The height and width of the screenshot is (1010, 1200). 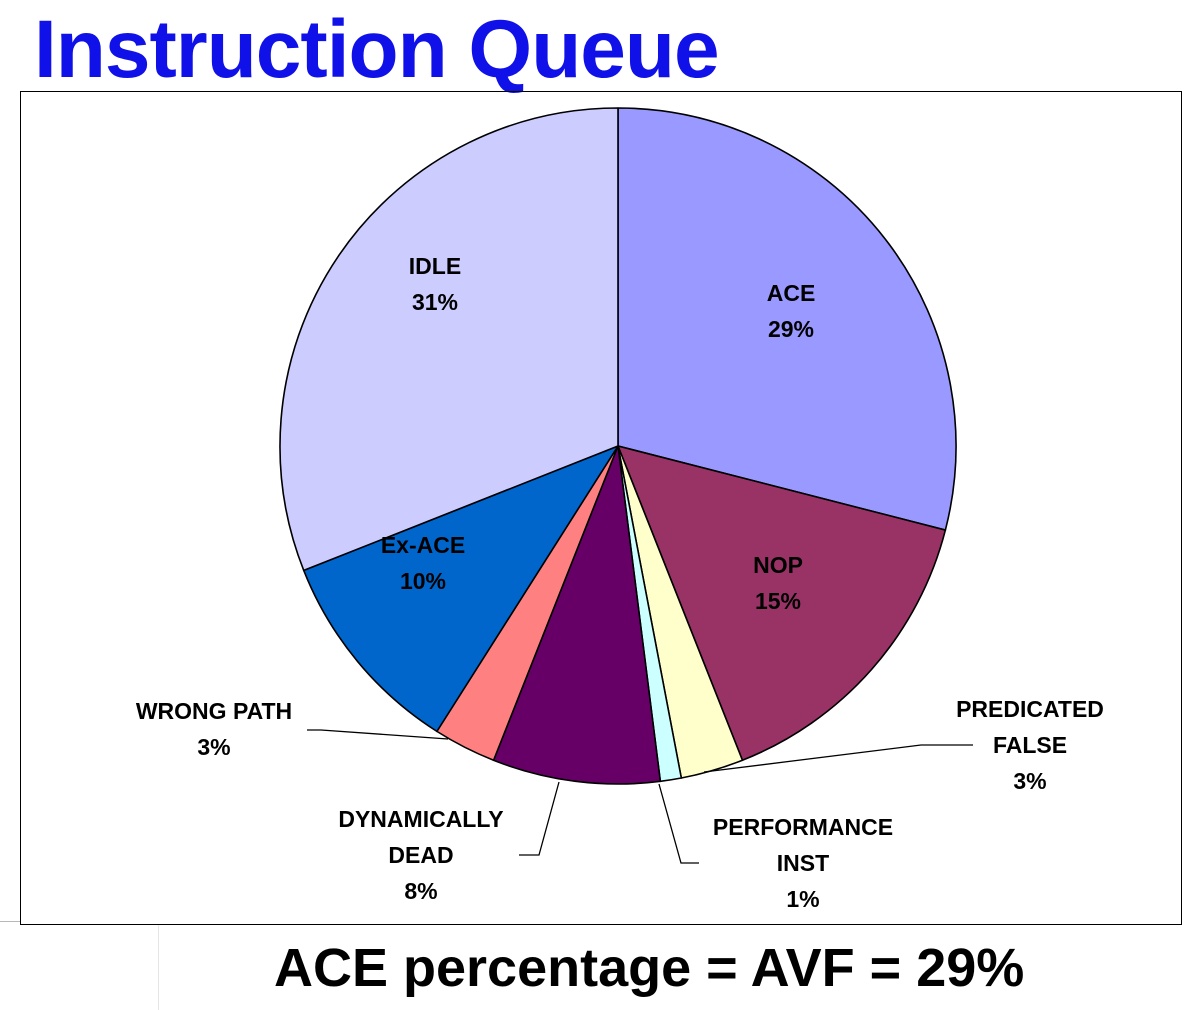 What do you see at coordinates (803, 827) in the screenshot?
I see `slice-label-text-performance-inst: PERFORMANCE` at bounding box center [803, 827].